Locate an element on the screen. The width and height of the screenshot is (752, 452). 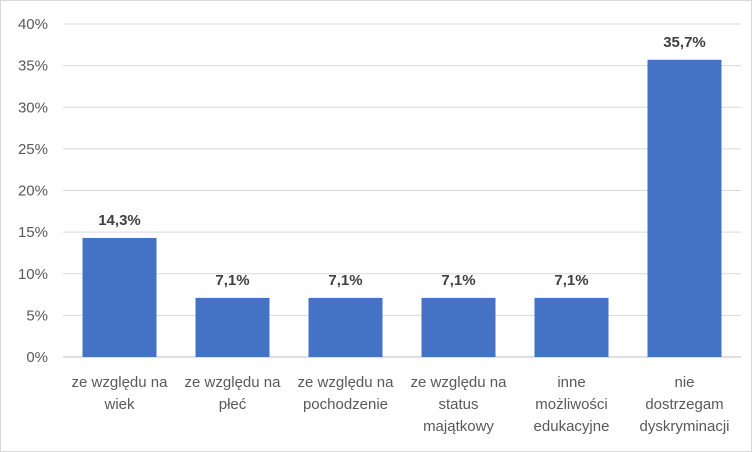
category-label: płeć is located at coordinates (233, 404).